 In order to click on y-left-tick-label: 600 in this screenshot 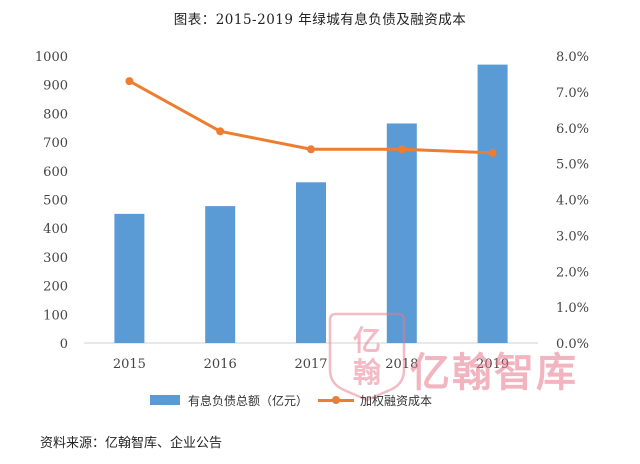, I will do `click(55, 172)`.